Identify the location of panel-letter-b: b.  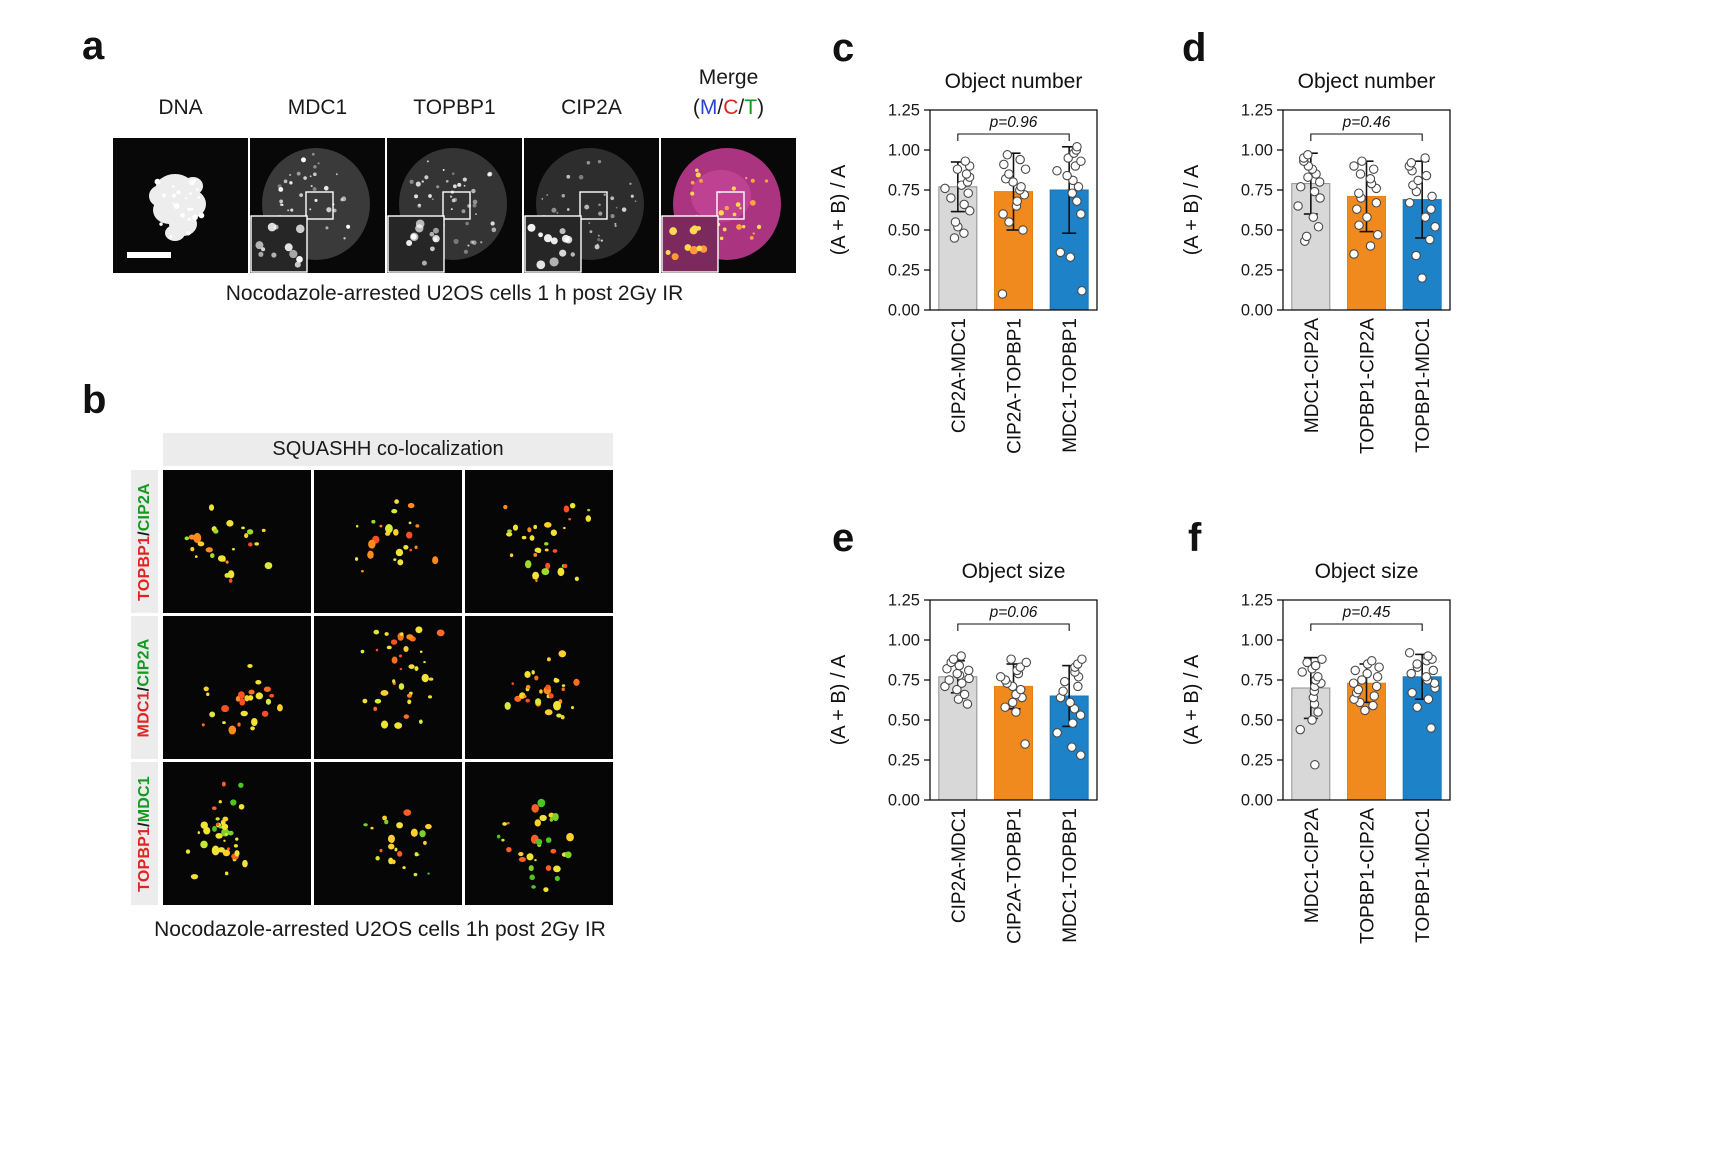
(94, 400).